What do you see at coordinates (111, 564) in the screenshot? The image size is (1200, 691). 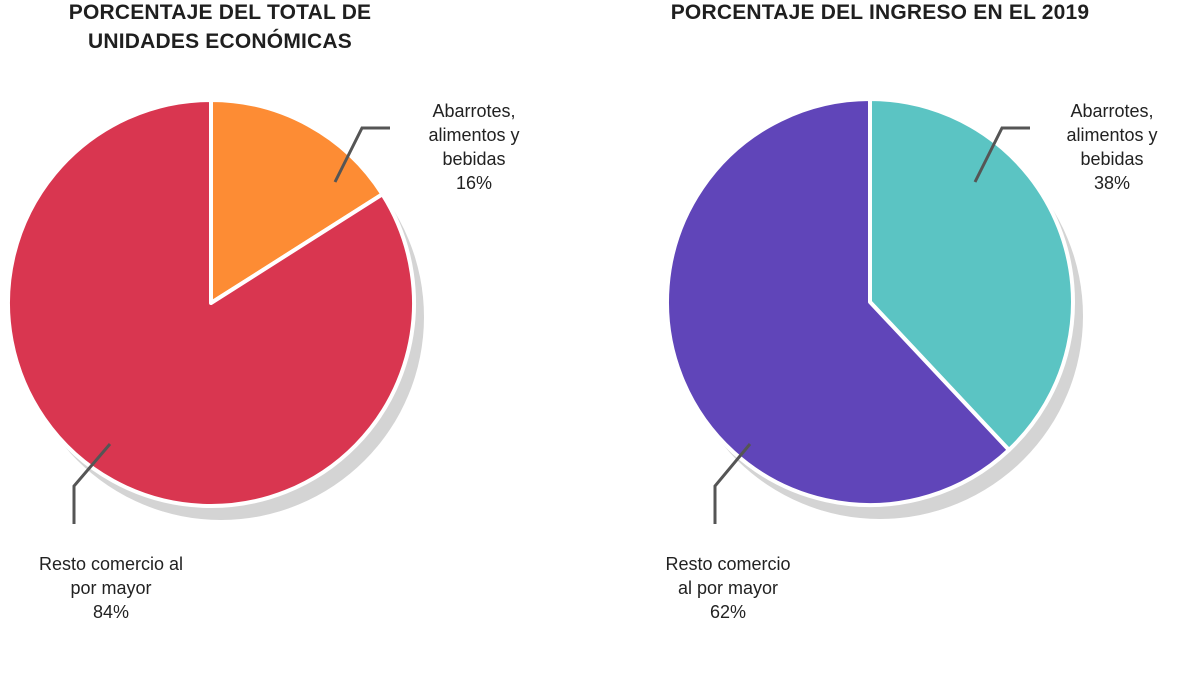 I see `slice-label-line: Resto comercio al` at bounding box center [111, 564].